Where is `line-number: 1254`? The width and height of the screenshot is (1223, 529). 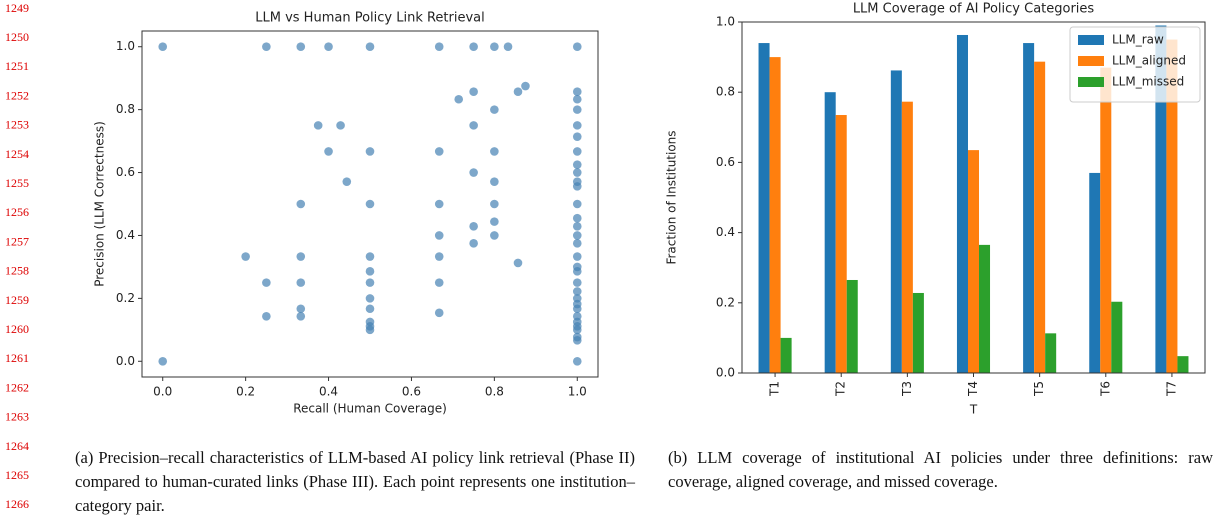 line-number: 1254 is located at coordinates (17, 154).